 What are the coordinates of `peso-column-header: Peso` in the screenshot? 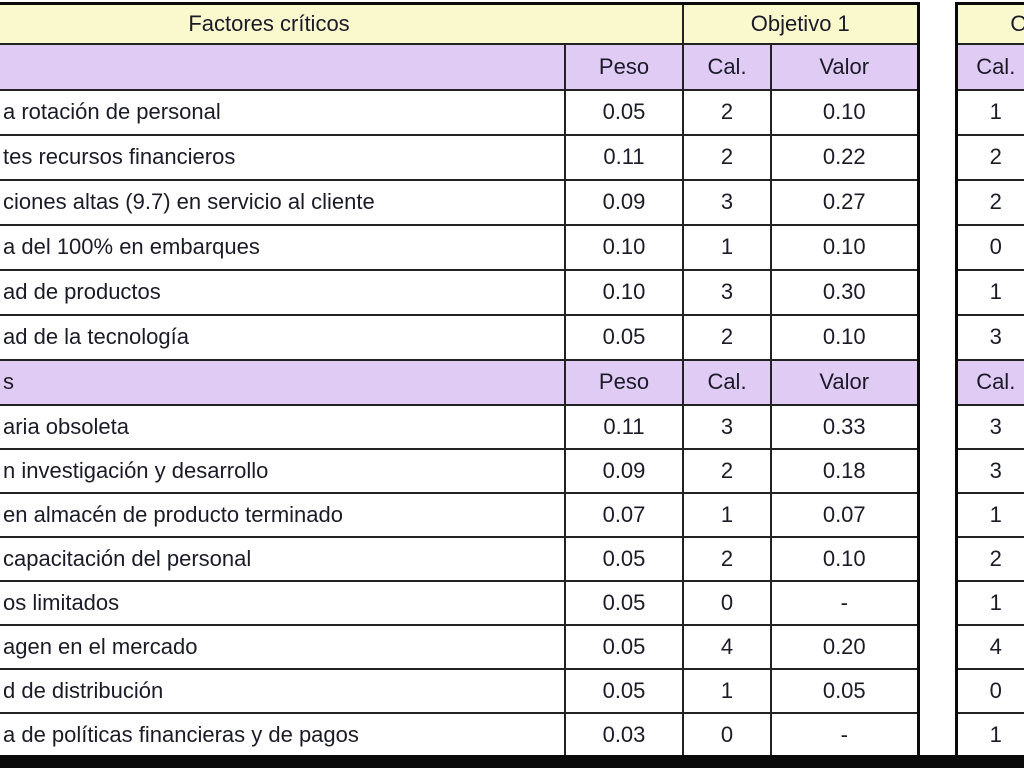 It's located at (624, 66).